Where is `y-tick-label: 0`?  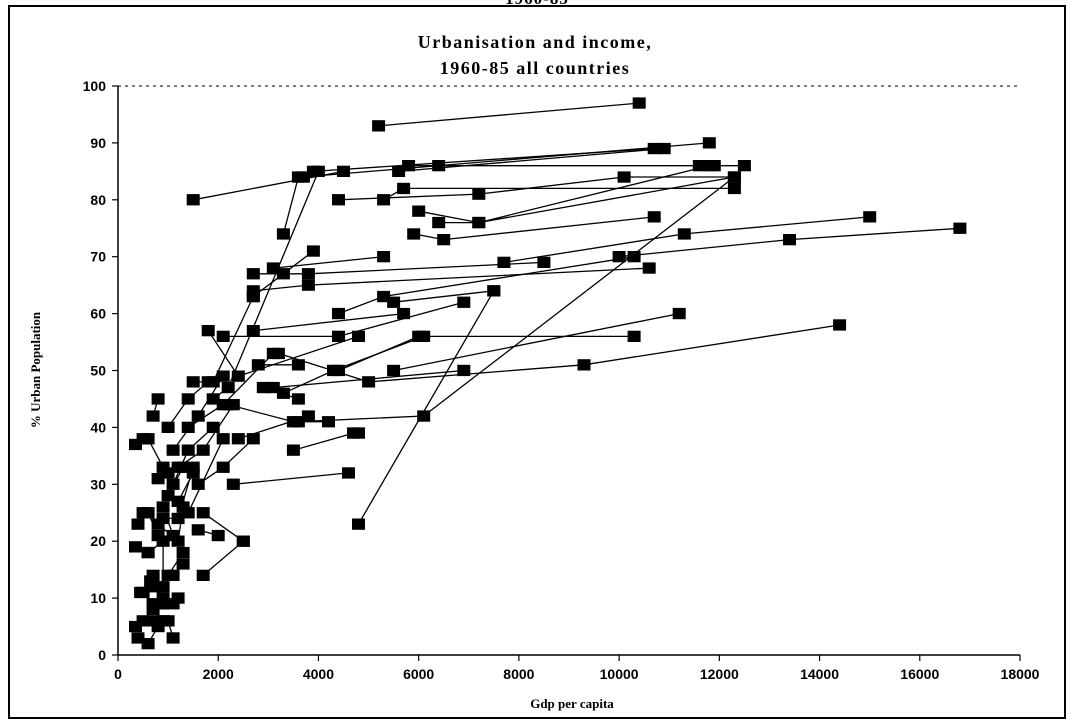
y-tick-label: 0 is located at coordinates (102, 655).